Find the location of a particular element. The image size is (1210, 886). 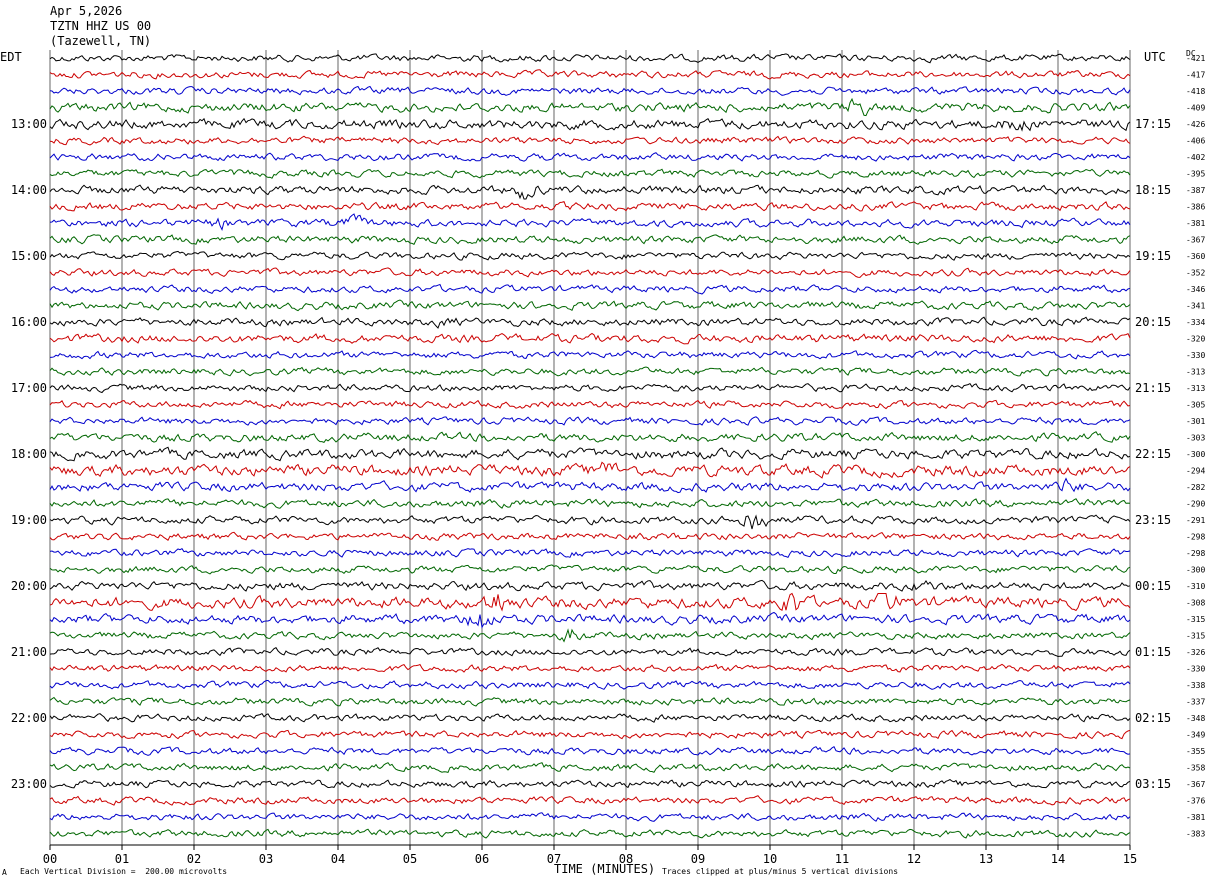

dc-offset-label: -315 is located at coordinates (1195, 636).